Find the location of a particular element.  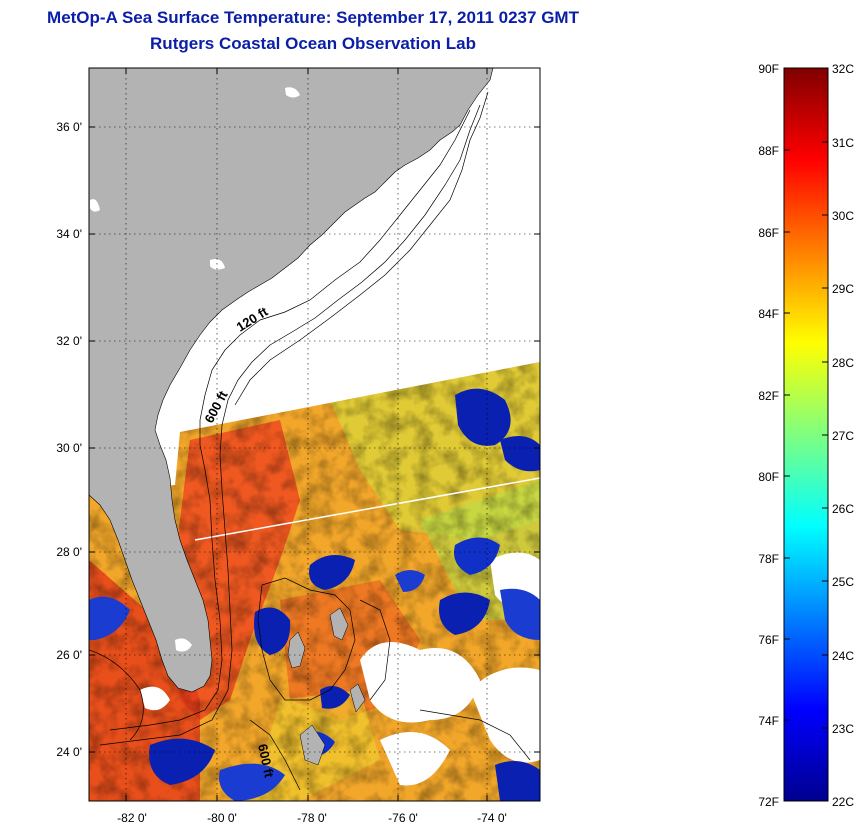

lat-label: 30 0' is located at coordinates (69, 448).